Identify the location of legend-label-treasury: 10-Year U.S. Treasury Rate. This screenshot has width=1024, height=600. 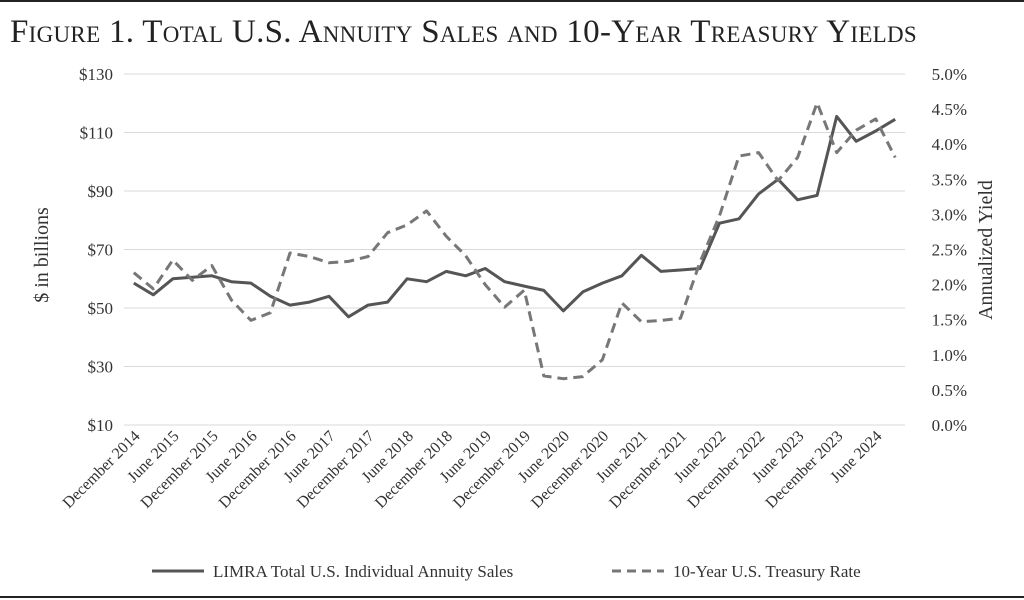
(767, 571).